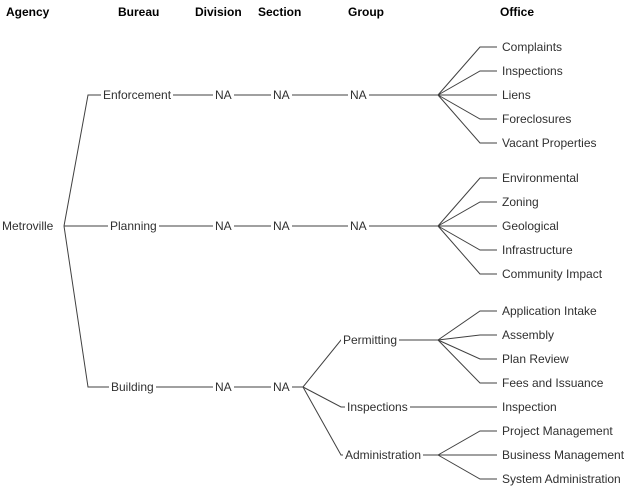  I want to click on office-node-complaints: Complaints, so click(532, 47).